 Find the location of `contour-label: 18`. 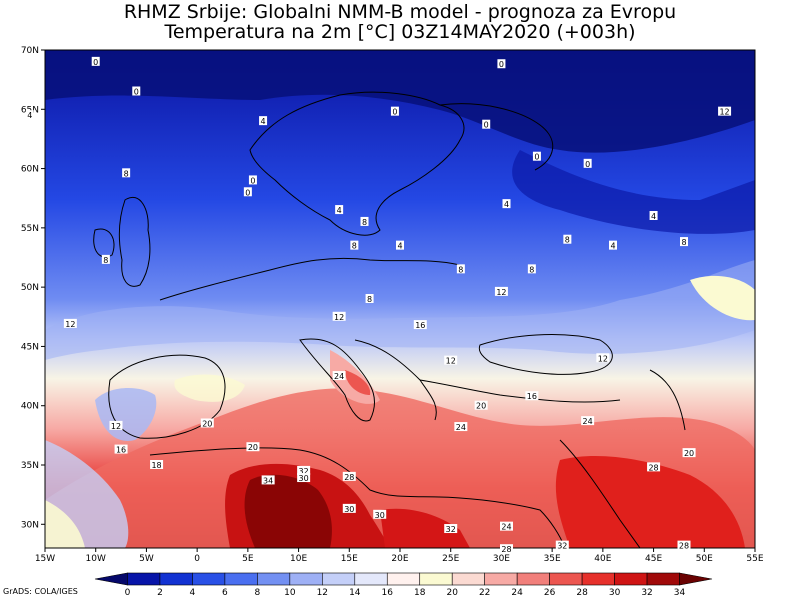

contour-label: 18 is located at coordinates (157, 465).